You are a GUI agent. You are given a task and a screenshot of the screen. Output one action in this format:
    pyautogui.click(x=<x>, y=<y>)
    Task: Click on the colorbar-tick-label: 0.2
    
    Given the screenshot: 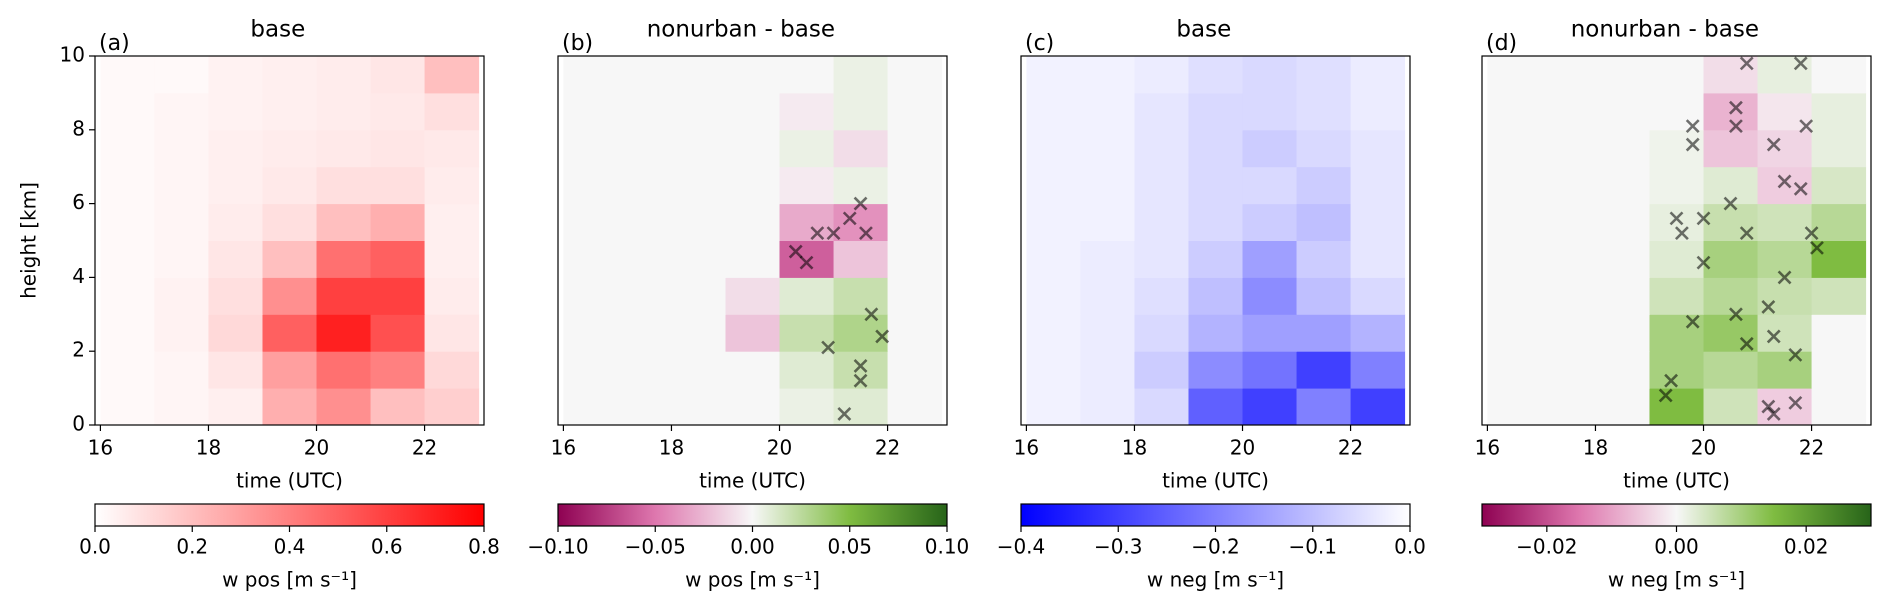 What is the action you would take?
    pyautogui.click(x=192, y=547)
    